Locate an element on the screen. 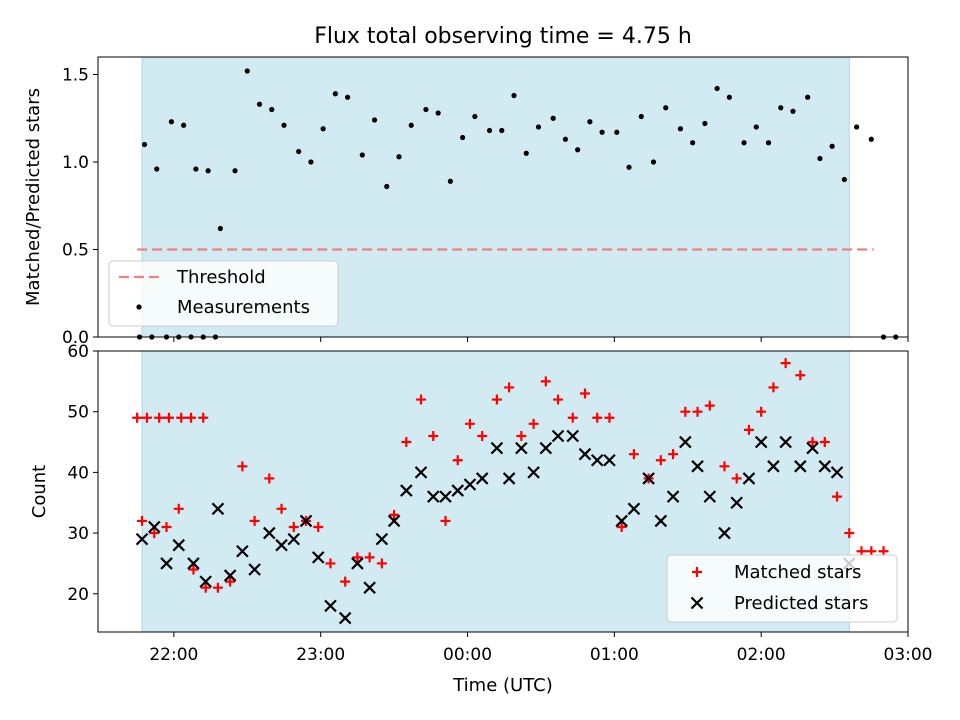 The height and width of the screenshot is (720, 960). bottom-y-axis-label: Count is located at coordinates (39, 491).